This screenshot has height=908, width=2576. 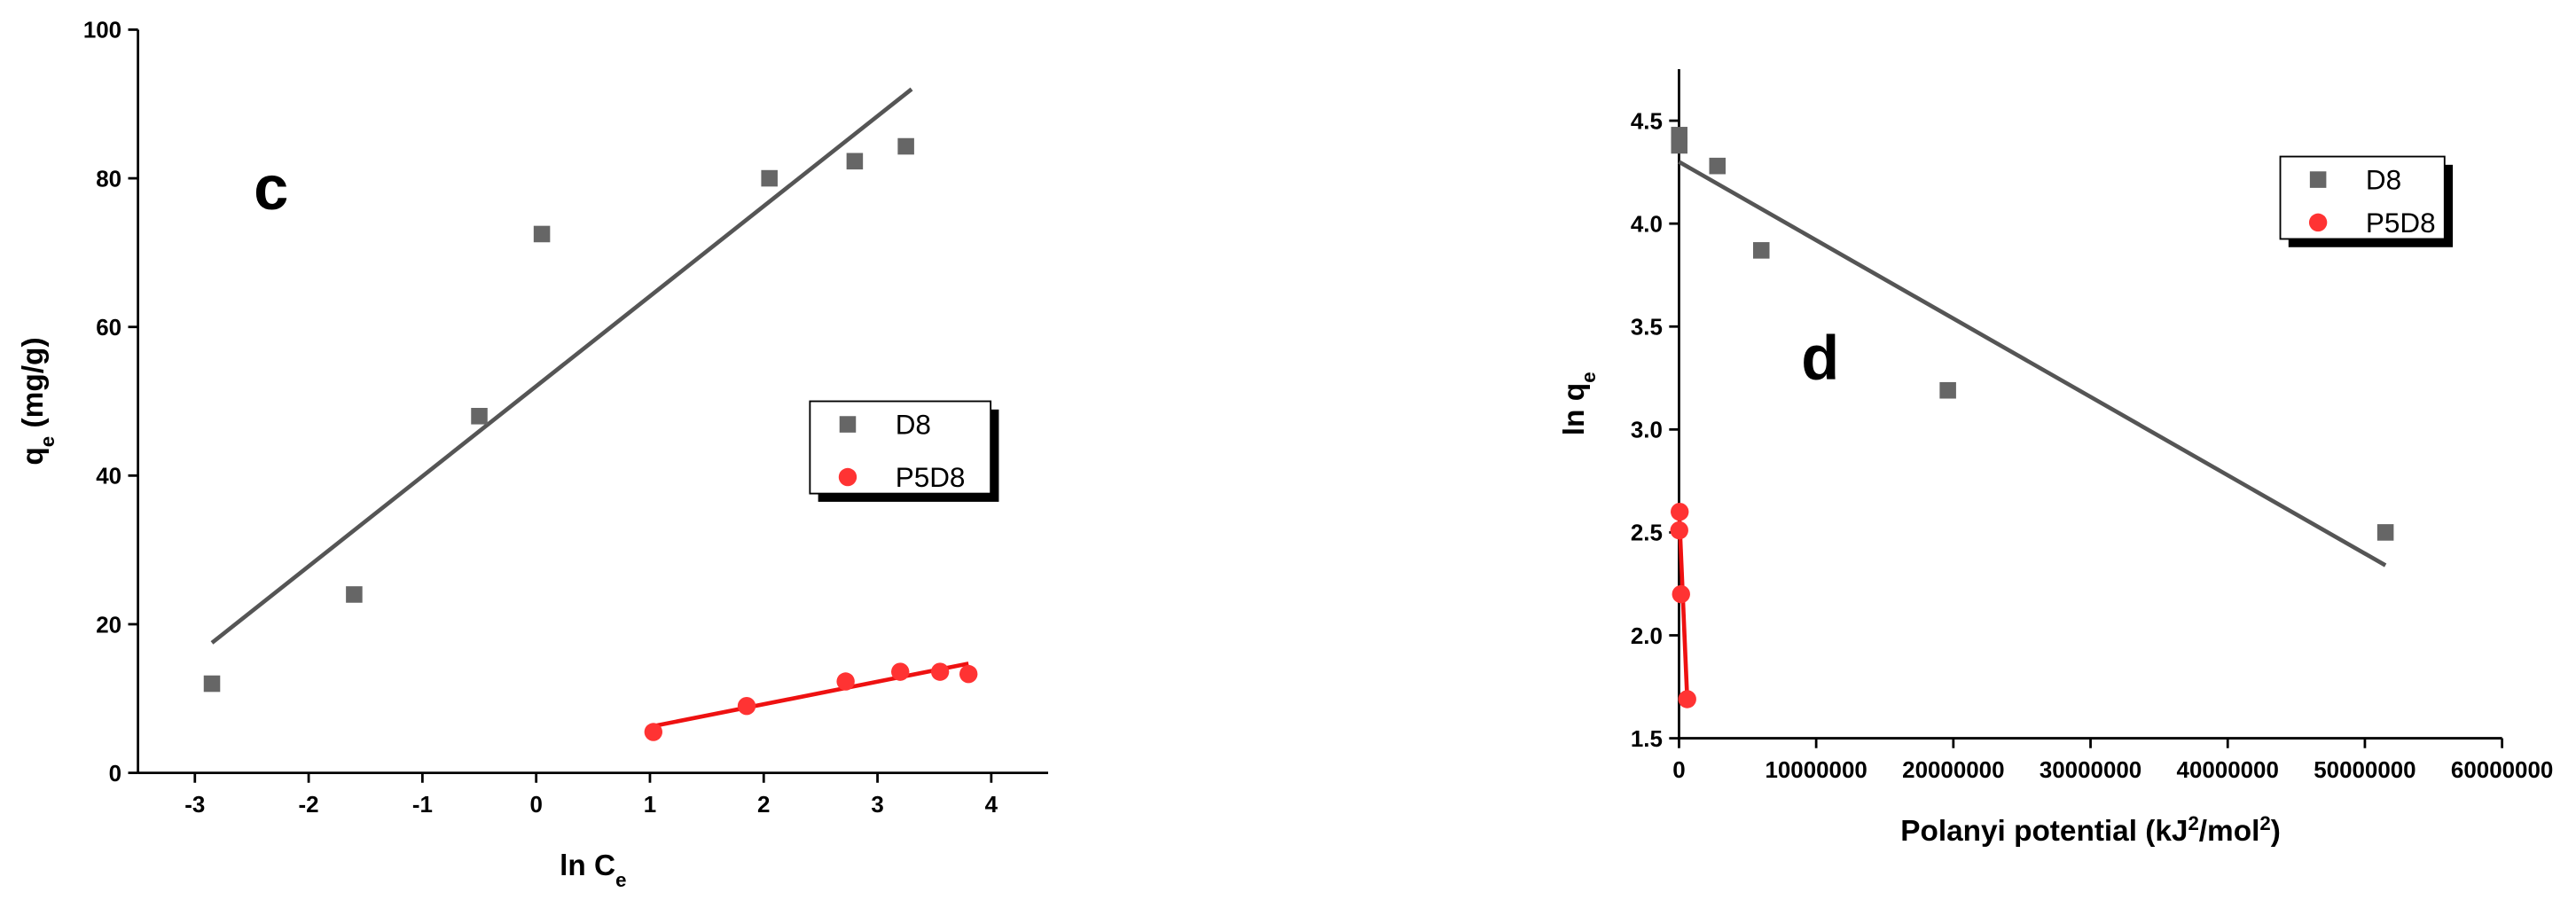 I want to click on x-tick-label: 3, so click(x=877, y=805).